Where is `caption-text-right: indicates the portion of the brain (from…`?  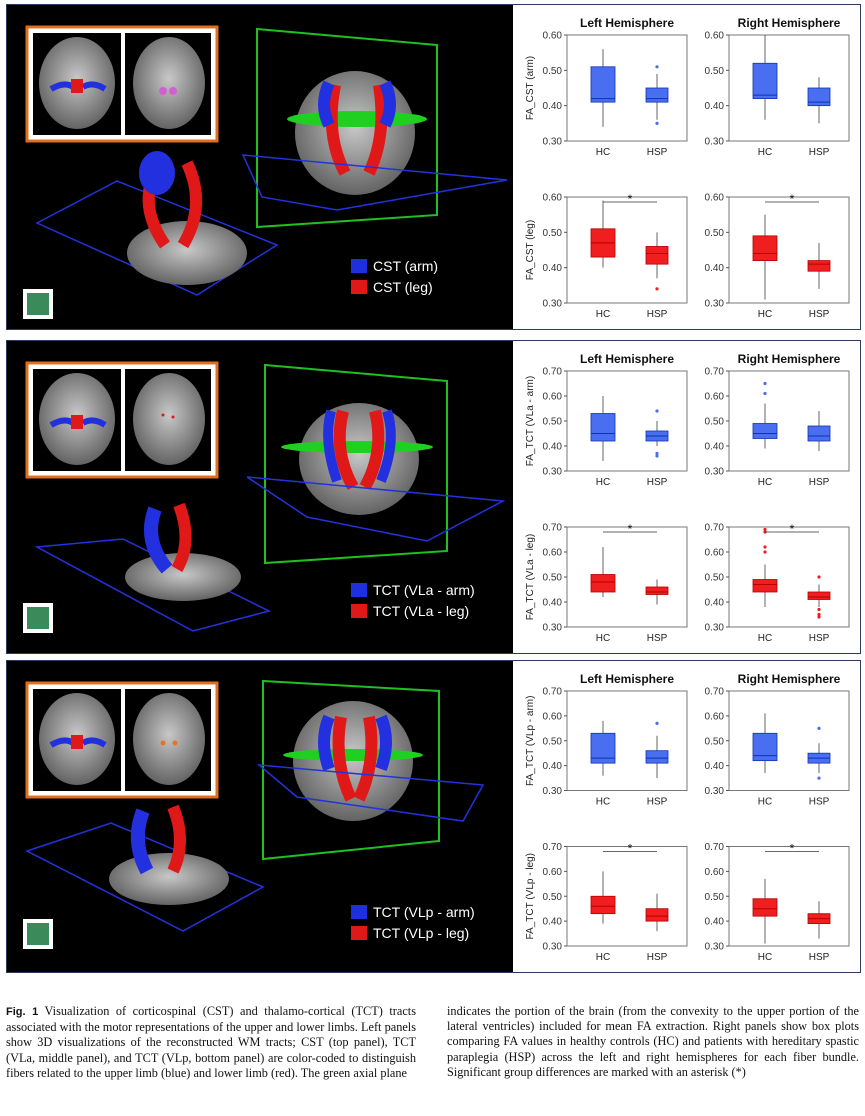
caption-text-right: indicates the portion of the brain (from… is located at coordinates (653, 1041).